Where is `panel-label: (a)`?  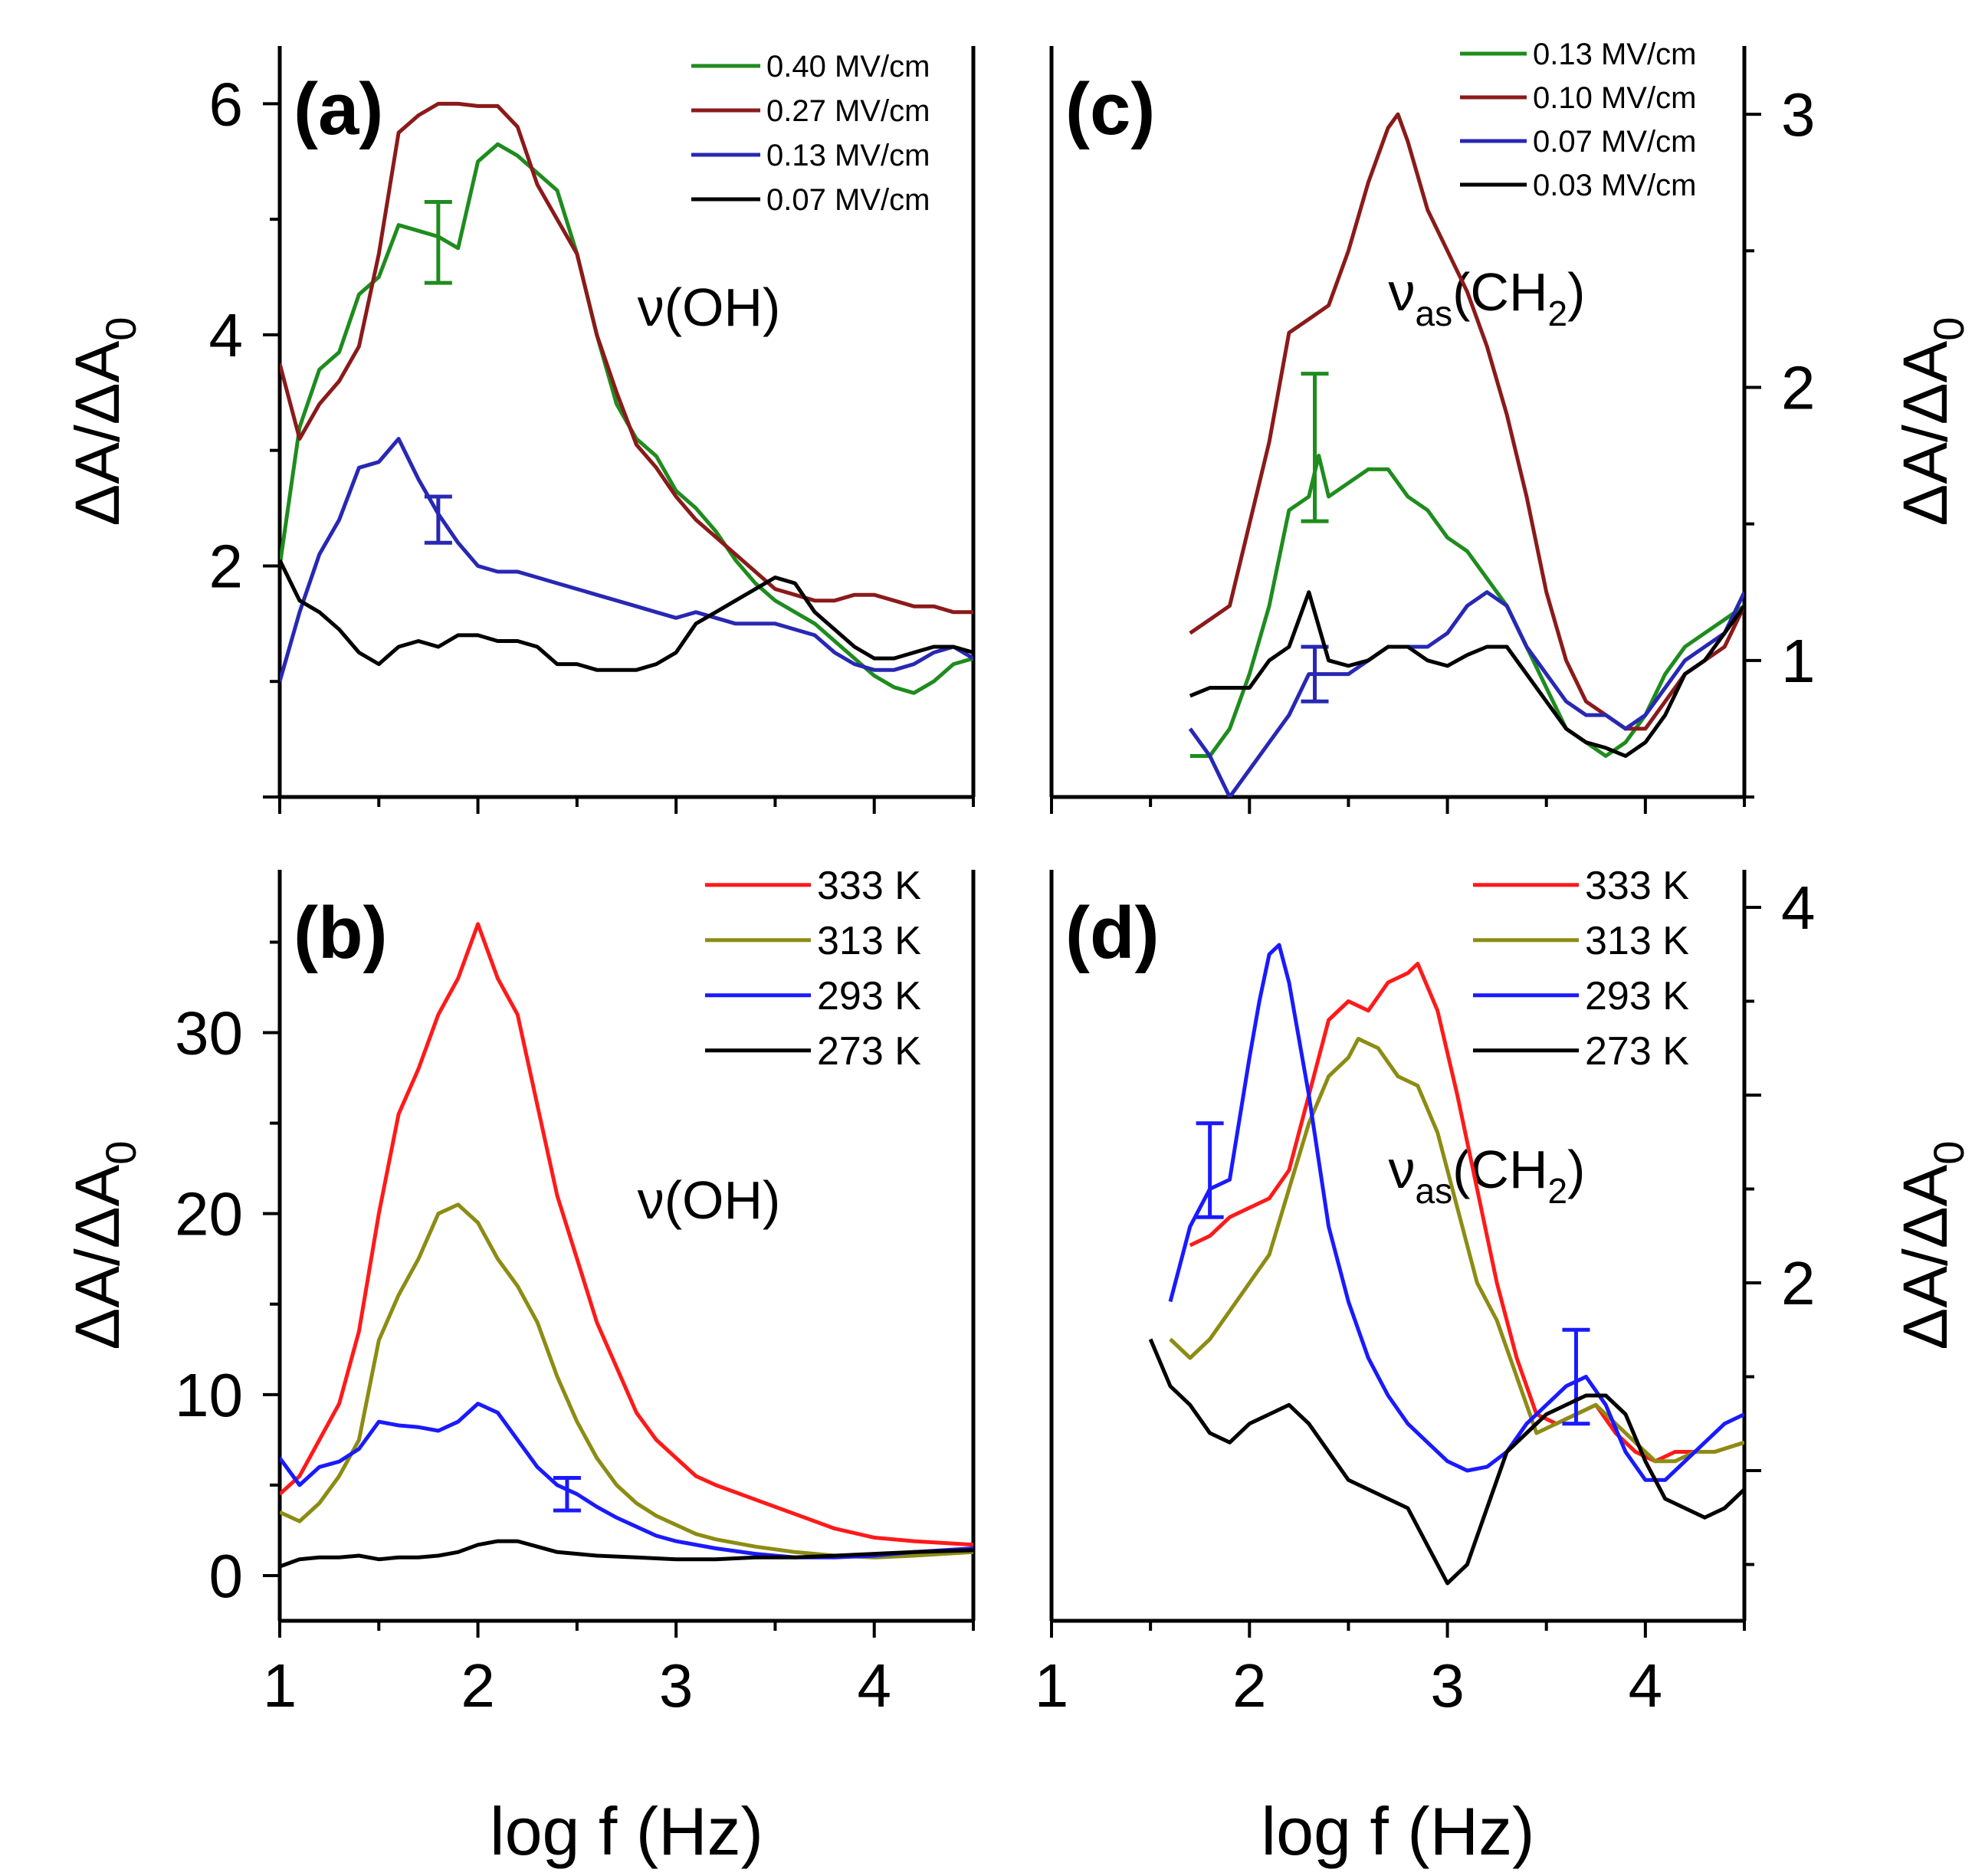
panel-label: (a) is located at coordinates (338, 109).